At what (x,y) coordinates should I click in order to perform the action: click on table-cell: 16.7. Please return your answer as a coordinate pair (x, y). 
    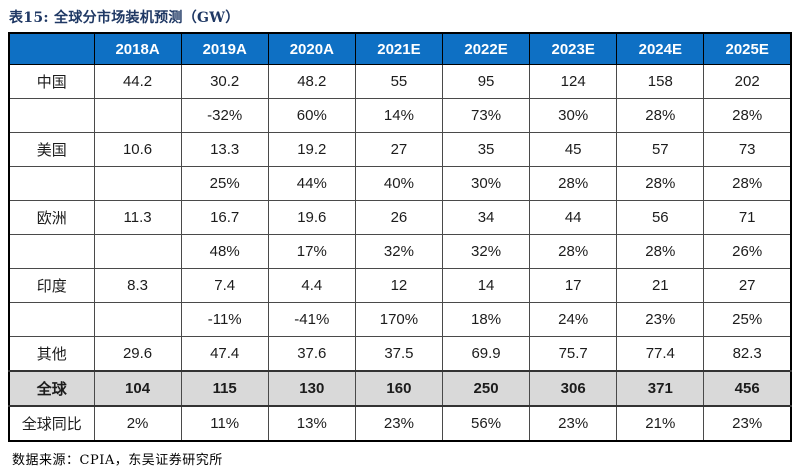
    Looking at the image, I should click on (224, 217).